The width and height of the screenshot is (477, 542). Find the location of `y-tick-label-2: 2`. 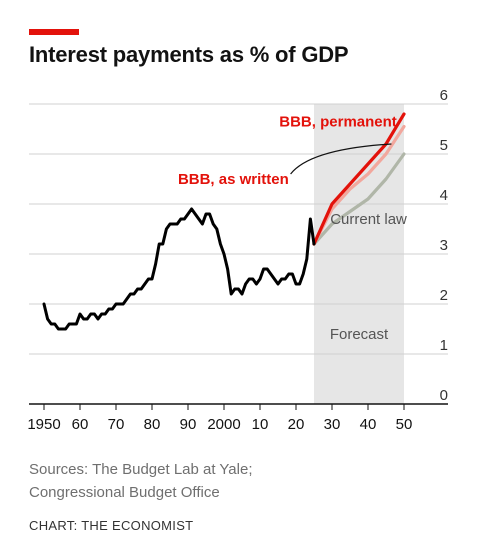

y-tick-label-2: 2 is located at coordinates (444, 295).